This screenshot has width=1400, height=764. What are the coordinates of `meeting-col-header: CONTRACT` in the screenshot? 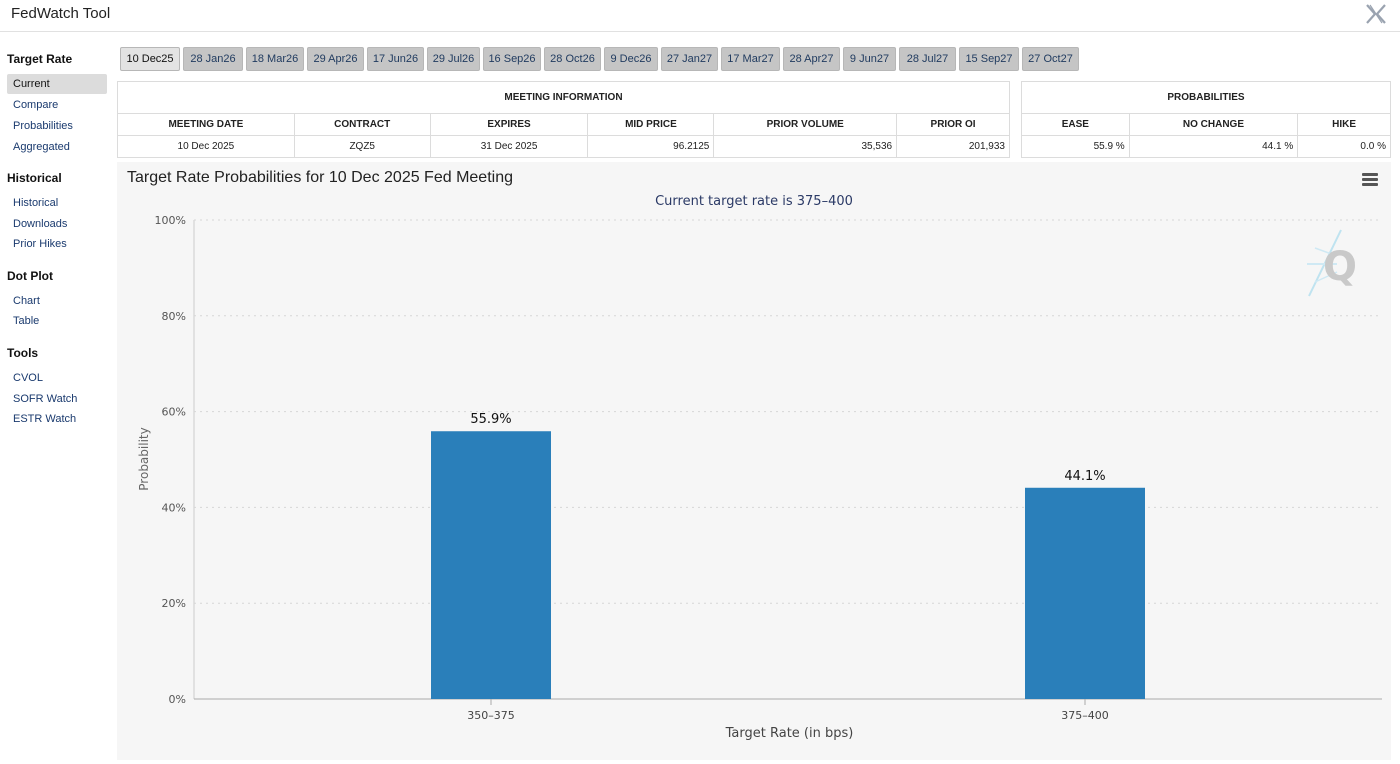 It's located at (362, 124).